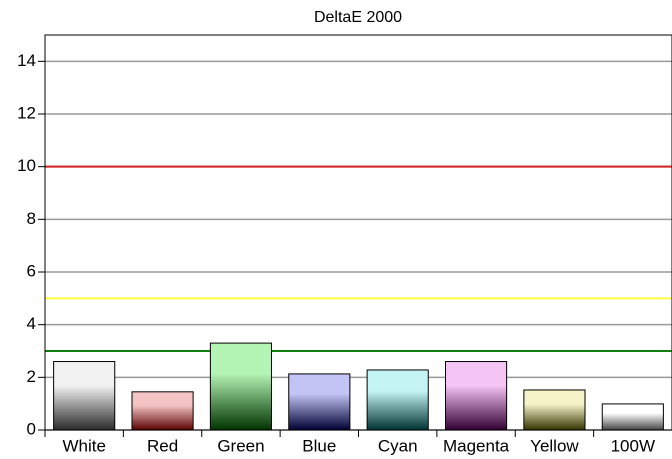  I want to click on x-tick-label: Blue, so click(319, 445).